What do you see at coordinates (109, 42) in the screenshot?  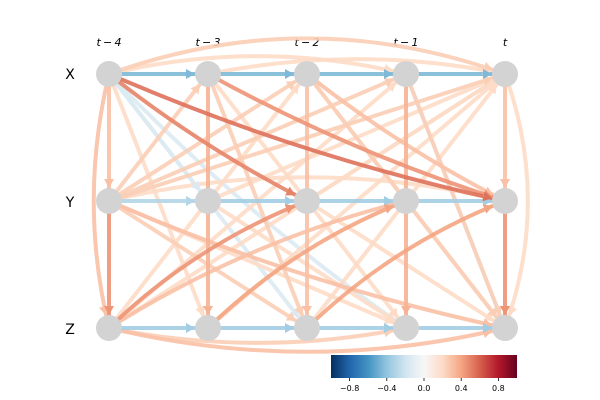 I see `time-label-t-minus-4: t − 4` at bounding box center [109, 42].